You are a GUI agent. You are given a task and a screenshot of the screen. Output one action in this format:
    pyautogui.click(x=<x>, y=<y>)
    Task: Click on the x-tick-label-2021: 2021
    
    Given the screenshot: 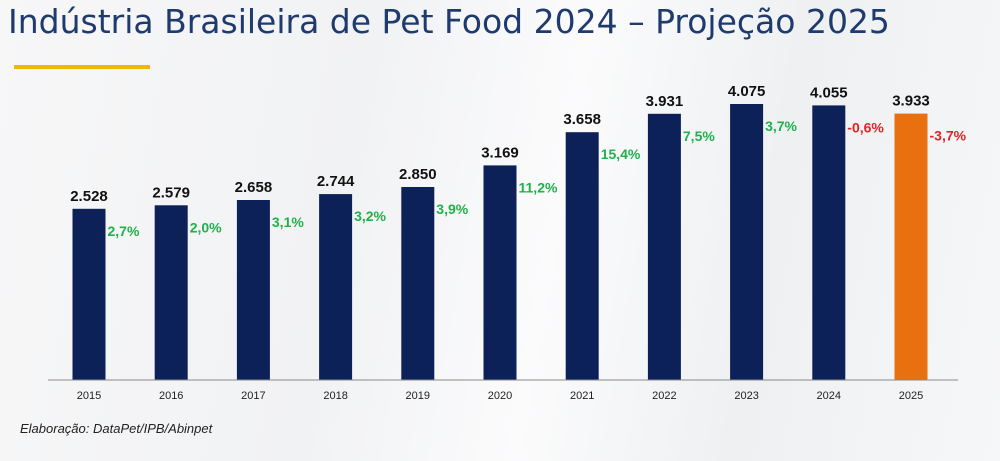 What is the action you would take?
    pyautogui.click(x=582, y=396)
    